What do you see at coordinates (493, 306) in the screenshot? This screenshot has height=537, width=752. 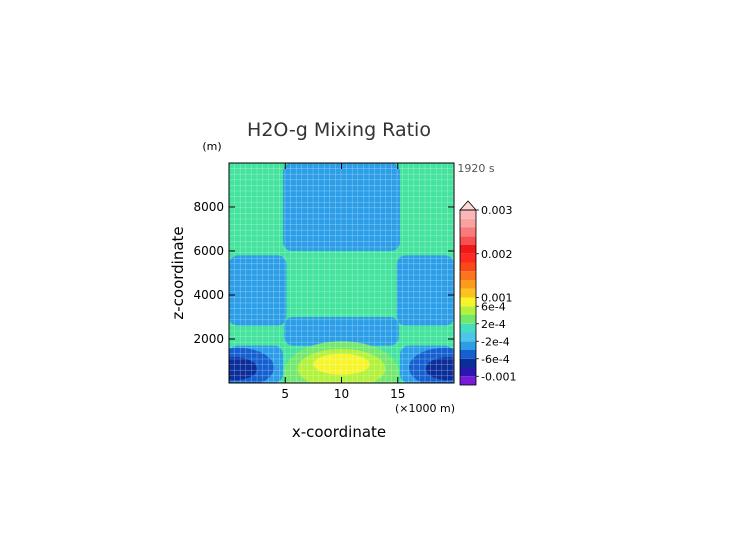 I see `colorbar-label: 6e-4` at bounding box center [493, 306].